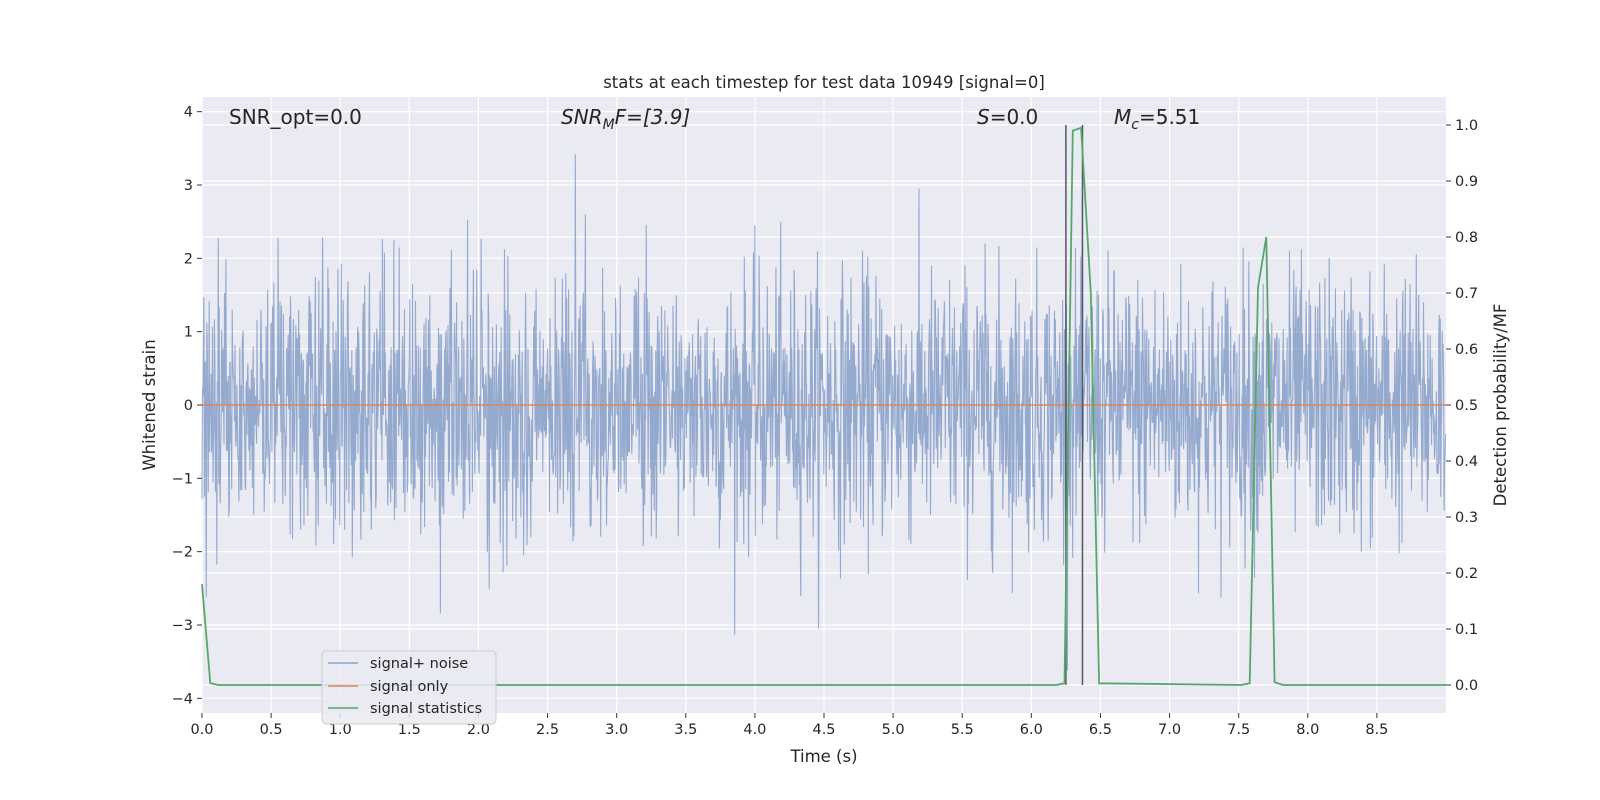 The width and height of the screenshot is (1600, 800). Describe the element at coordinates (685, 730) in the screenshot. I see `x-tick-label: 3.5` at that location.